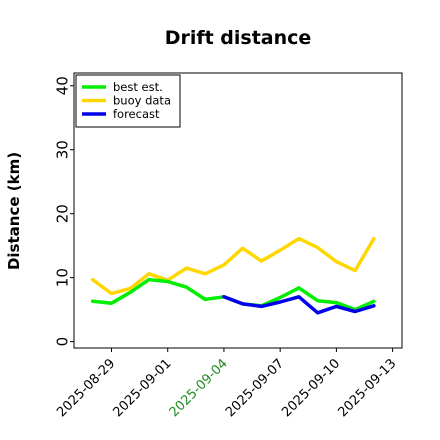 The width and height of the screenshot is (440, 440). Describe the element at coordinates (62, 149) in the screenshot. I see `y-tick-label: 30` at that location.